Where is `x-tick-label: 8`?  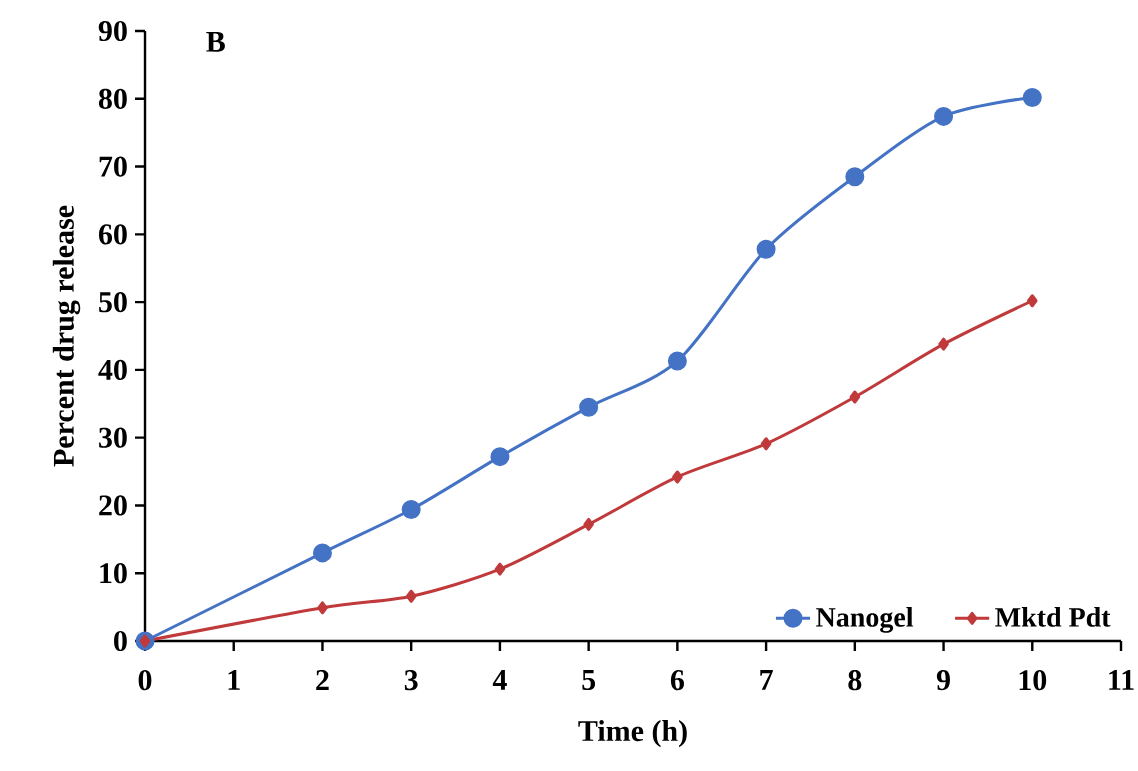
x-tick-label: 8 is located at coordinates (855, 680).